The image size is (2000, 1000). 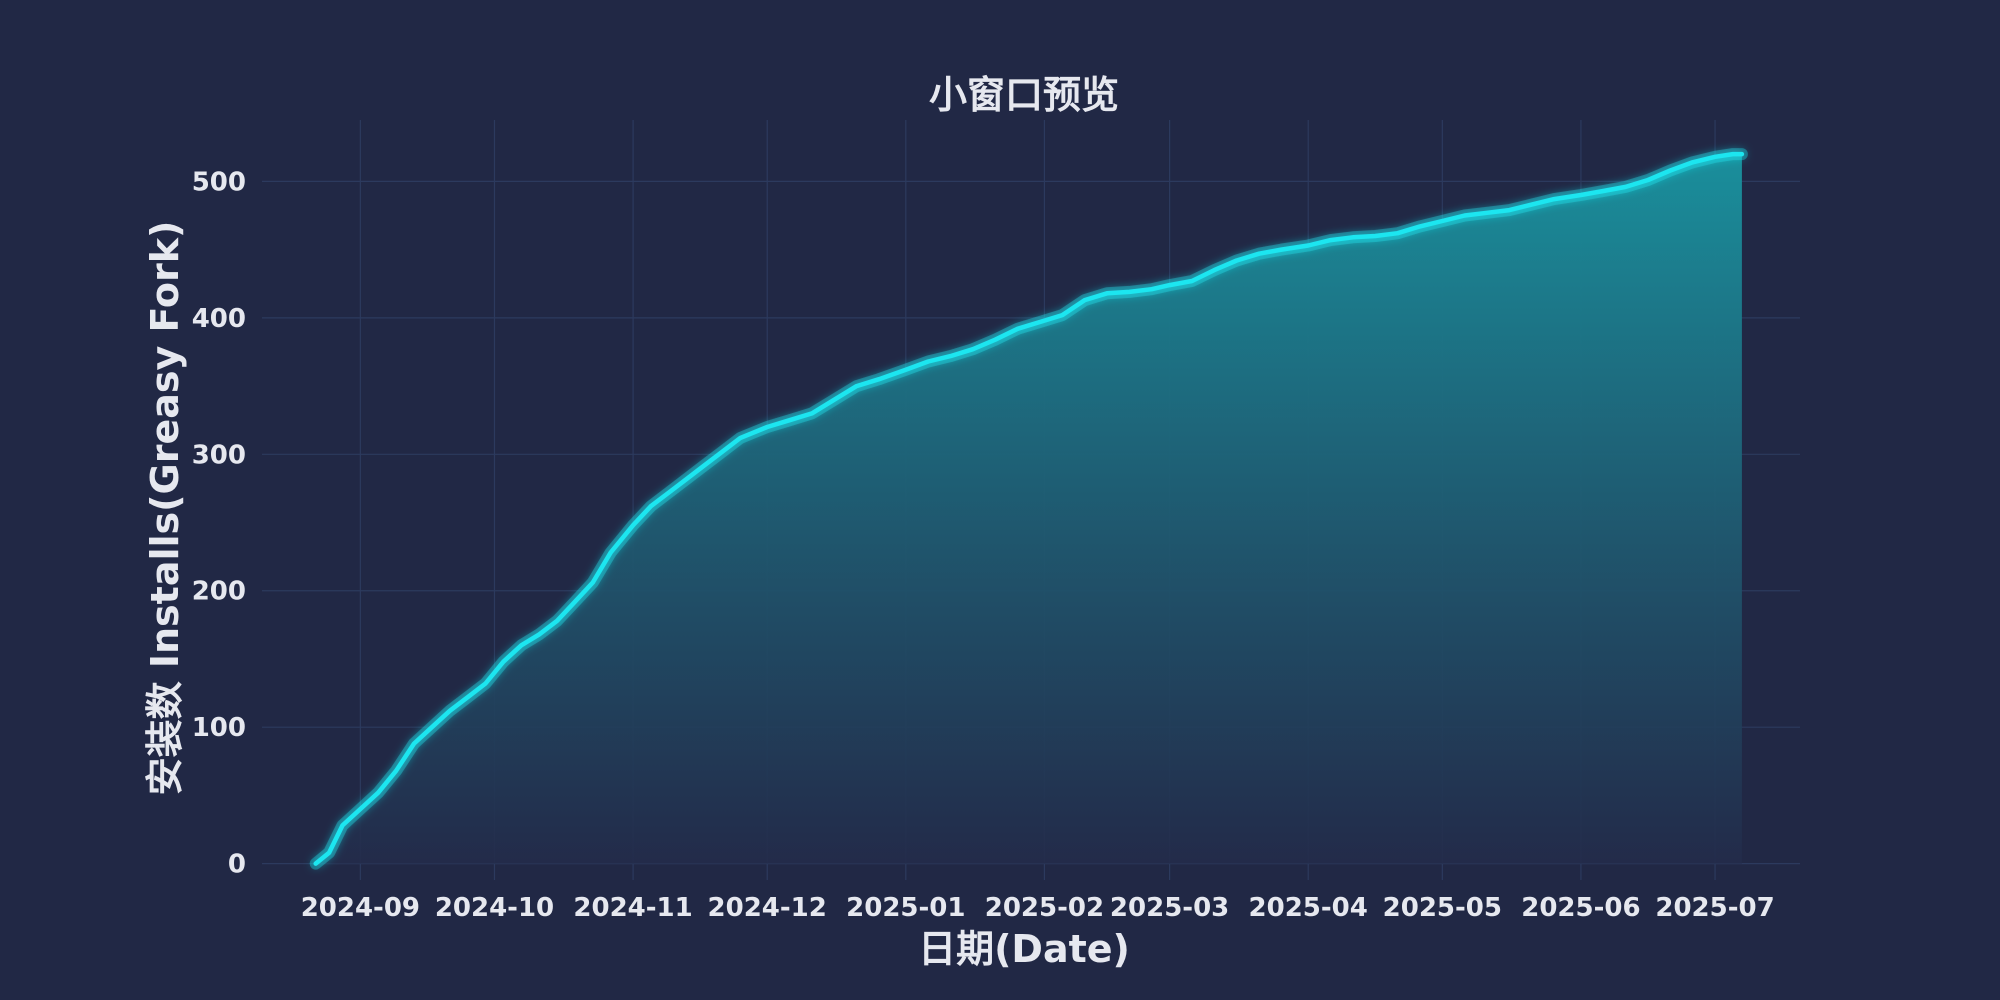 I want to click on x-tick-label: 2025-07, so click(x=1714, y=908).